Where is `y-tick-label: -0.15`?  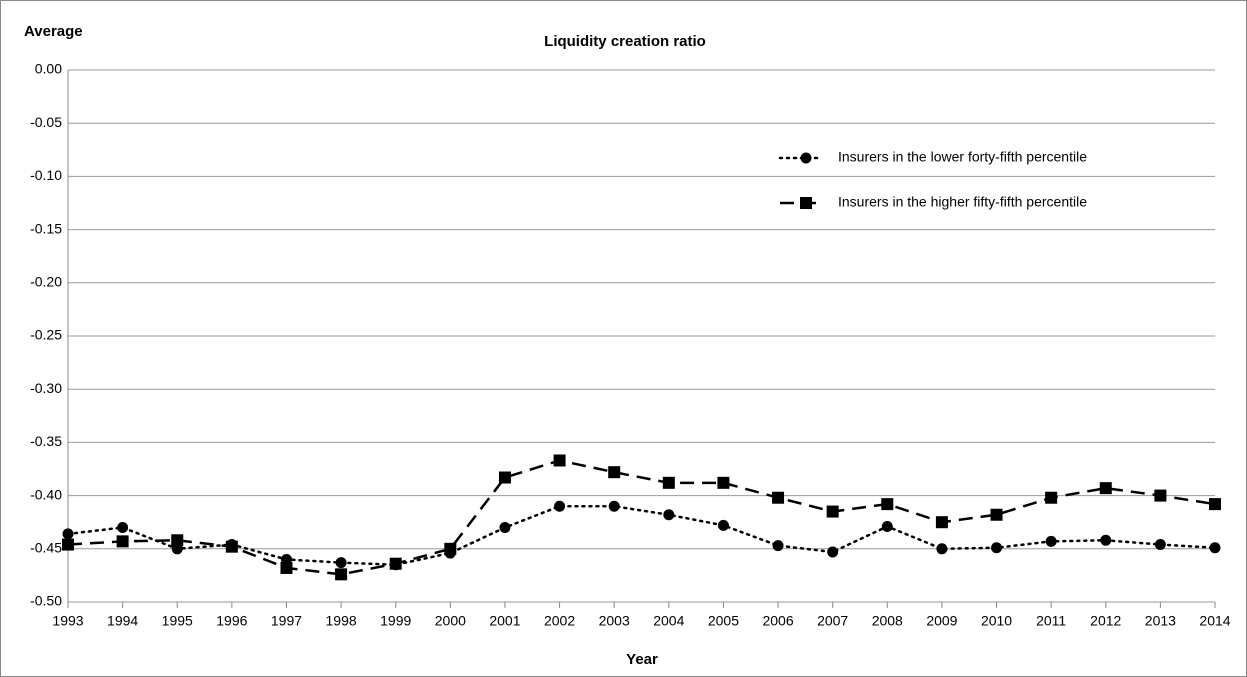
y-tick-label: -0.15 is located at coordinates (46, 228).